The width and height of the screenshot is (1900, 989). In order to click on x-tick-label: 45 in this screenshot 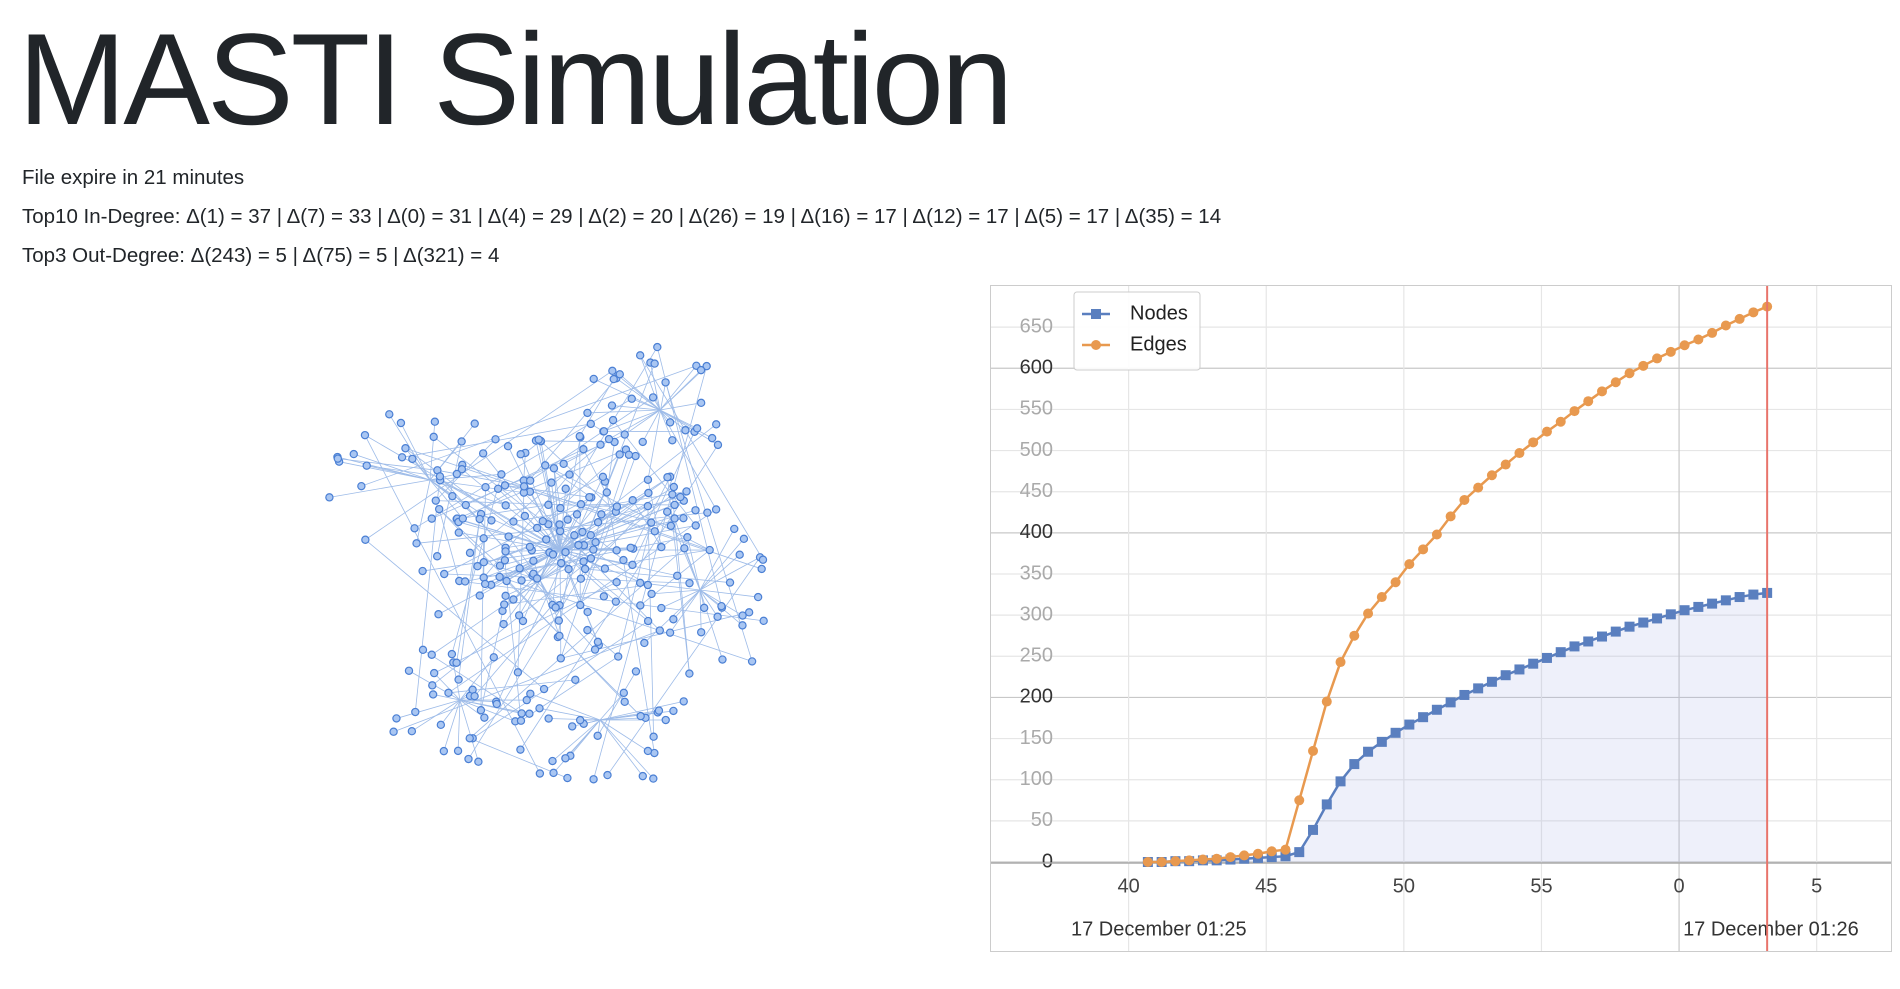, I will do `click(1266, 886)`.